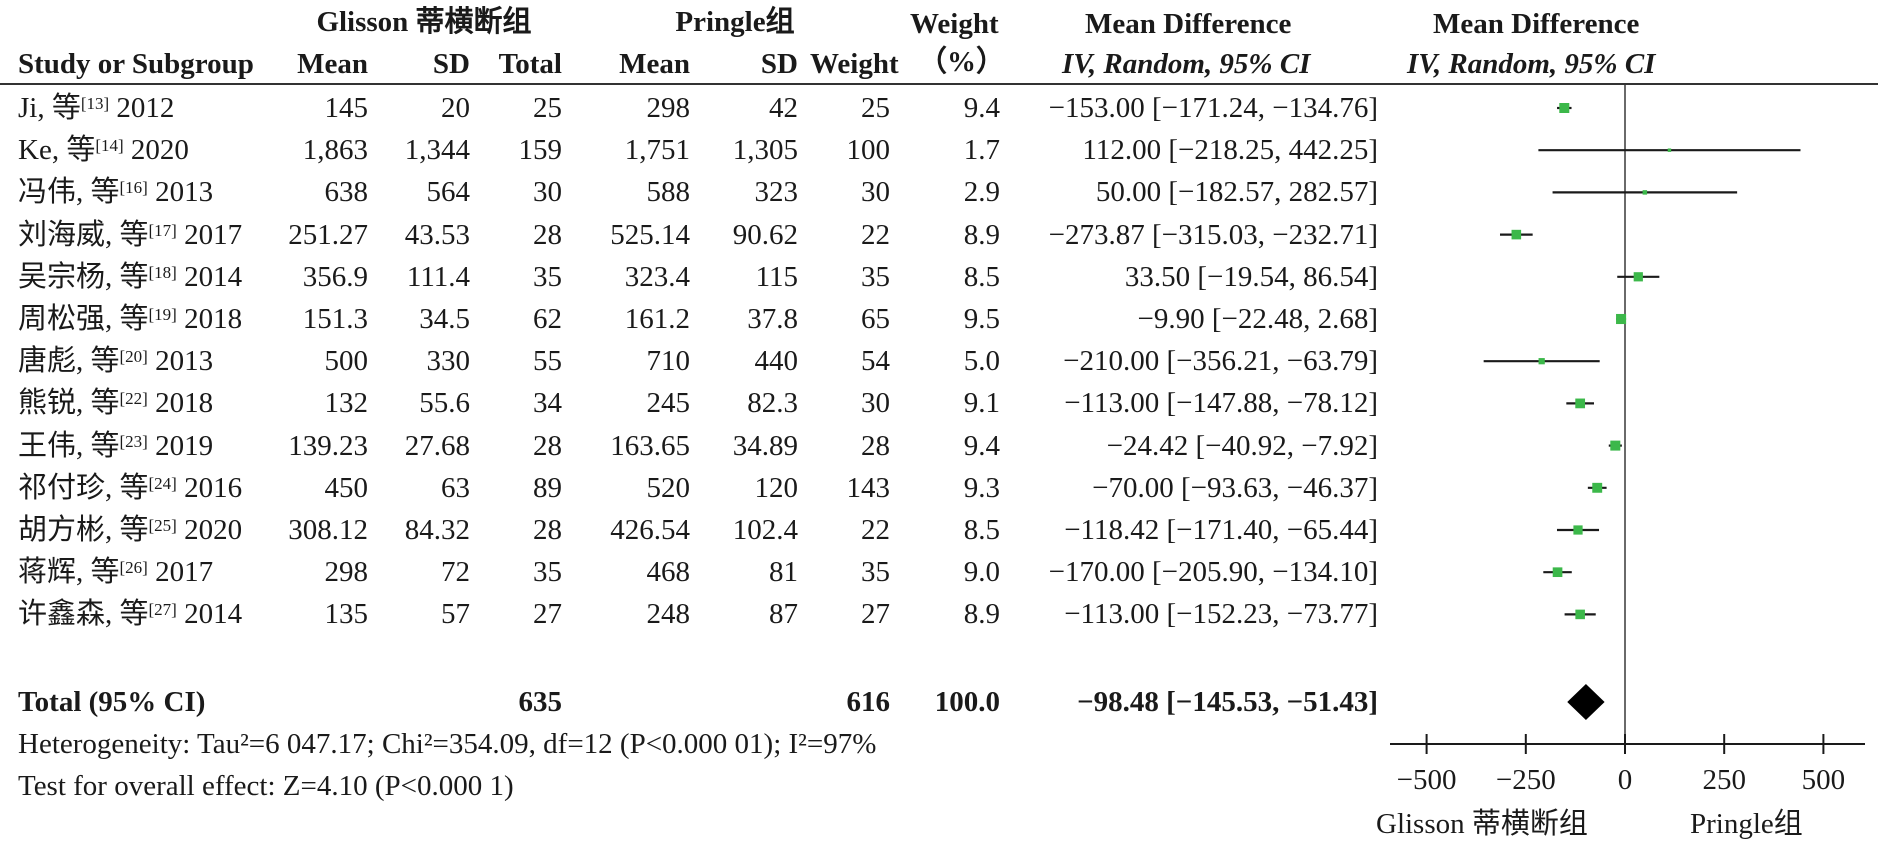 The width and height of the screenshot is (1878, 845). What do you see at coordinates (776, 361) in the screenshot?
I see `cell-sd2: 440` at bounding box center [776, 361].